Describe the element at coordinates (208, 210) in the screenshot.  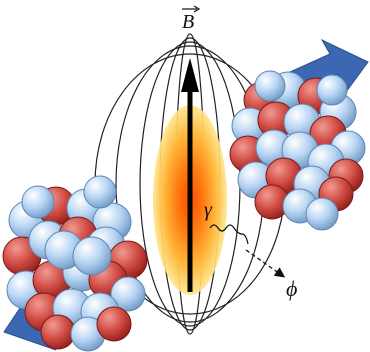
I see `photon-label: γ` at that location.